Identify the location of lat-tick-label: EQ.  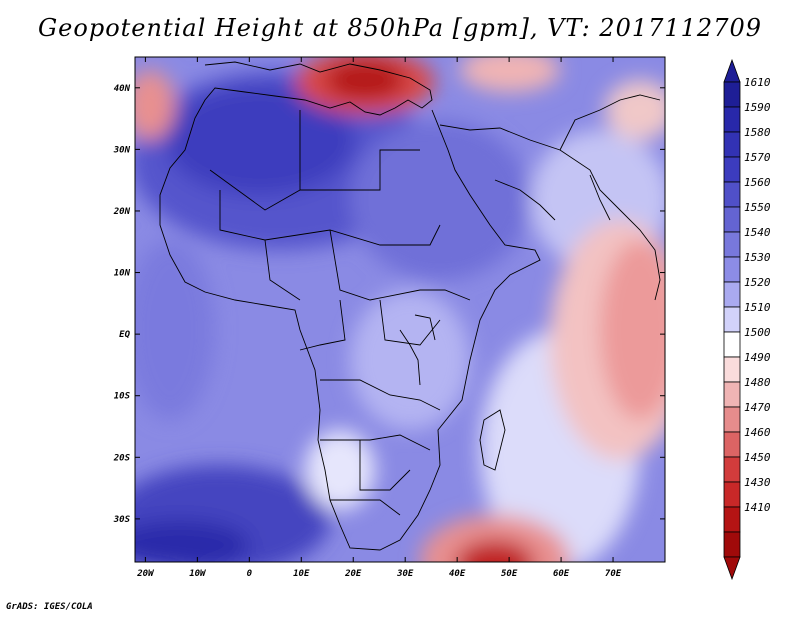
(124, 335).